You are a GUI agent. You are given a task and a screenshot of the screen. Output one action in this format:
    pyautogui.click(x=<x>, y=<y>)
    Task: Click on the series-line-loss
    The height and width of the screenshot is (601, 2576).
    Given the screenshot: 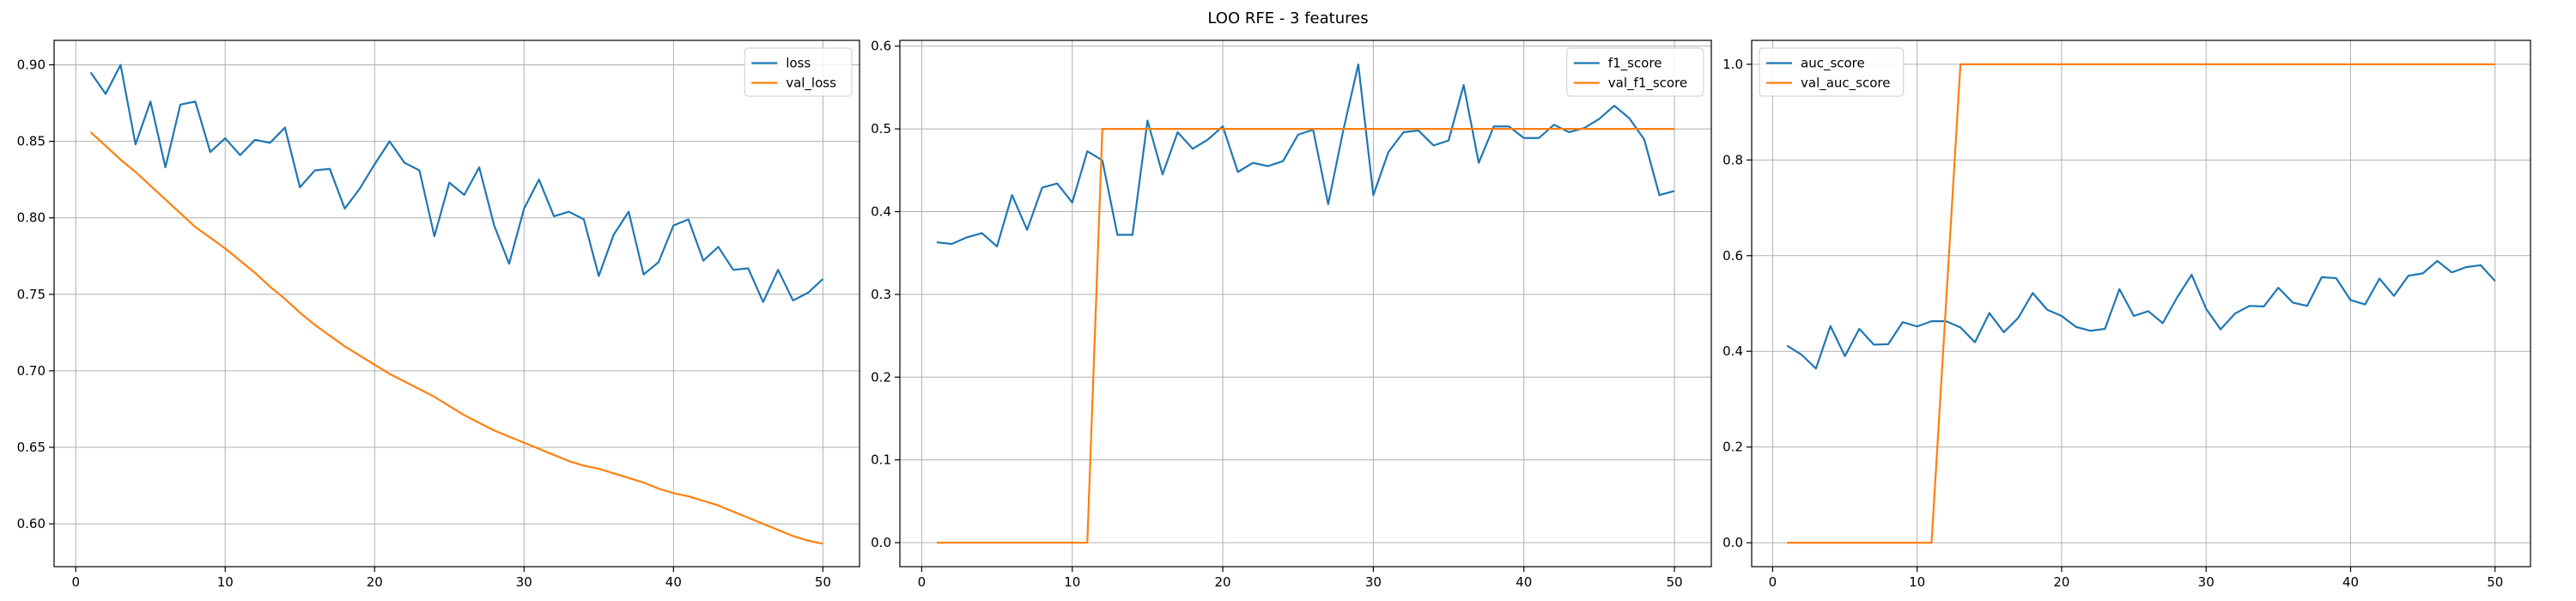 What is the action you would take?
    pyautogui.click(x=457, y=184)
    